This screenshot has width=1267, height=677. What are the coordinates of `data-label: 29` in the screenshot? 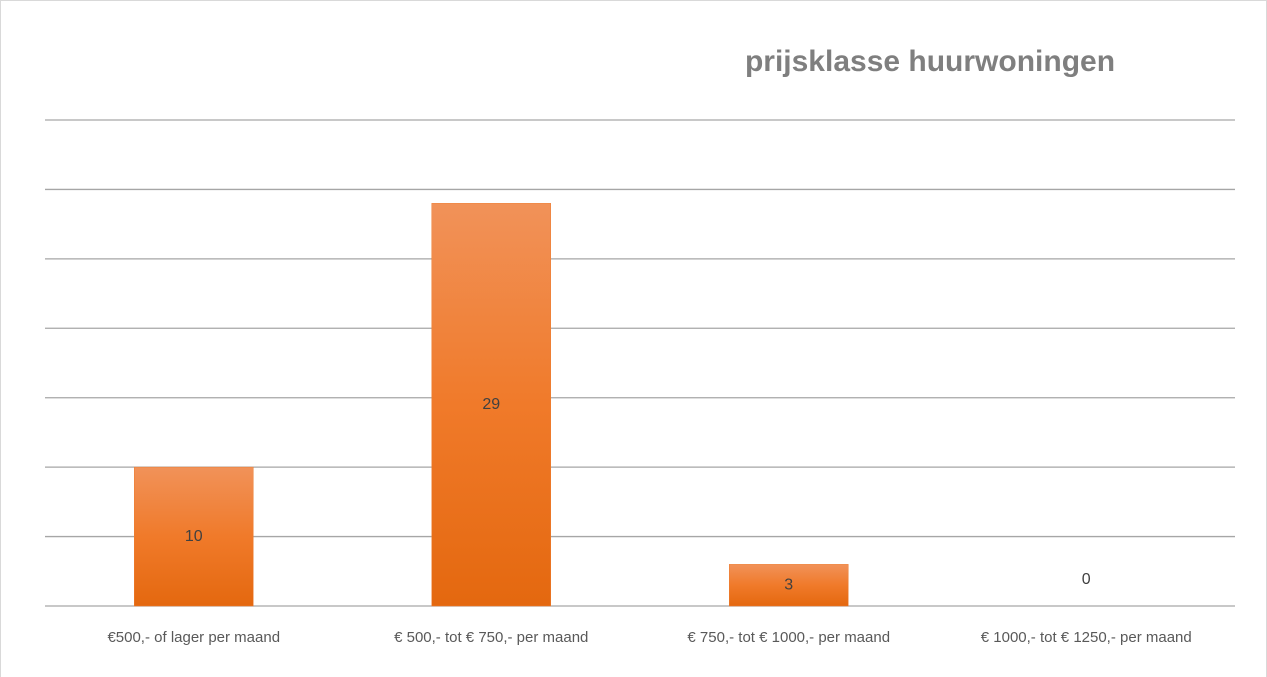 It's located at (491, 404).